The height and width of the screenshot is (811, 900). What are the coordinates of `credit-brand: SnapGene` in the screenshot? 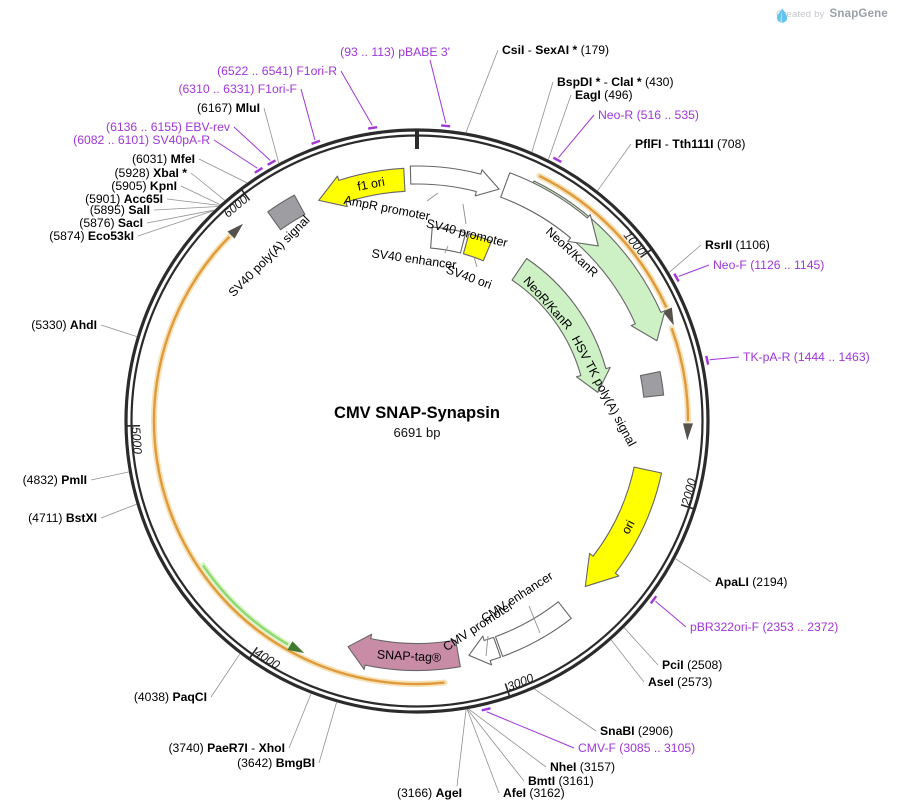 It's located at (858, 14).